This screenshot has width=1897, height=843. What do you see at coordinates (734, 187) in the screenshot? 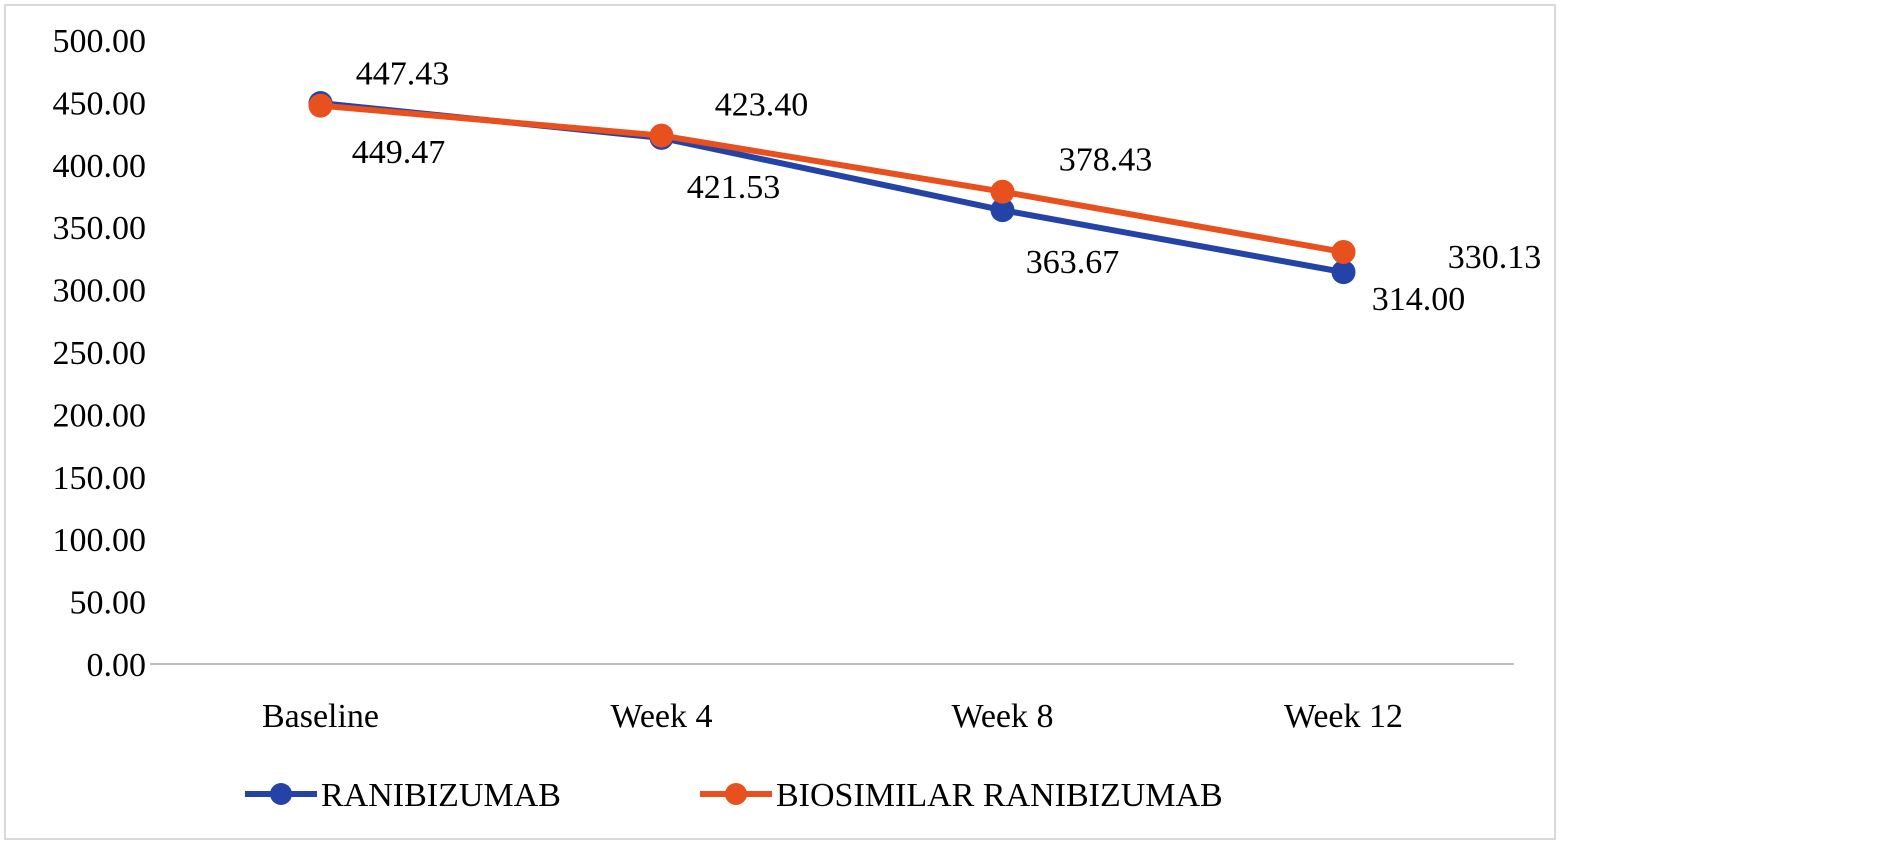
I see `data-label: 421.53` at bounding box center [734, 187].